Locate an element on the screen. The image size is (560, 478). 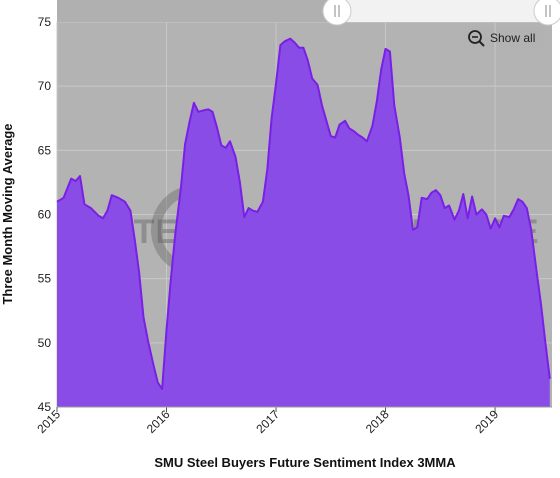
navigator-mask-left is located at coordinates (197, 11).